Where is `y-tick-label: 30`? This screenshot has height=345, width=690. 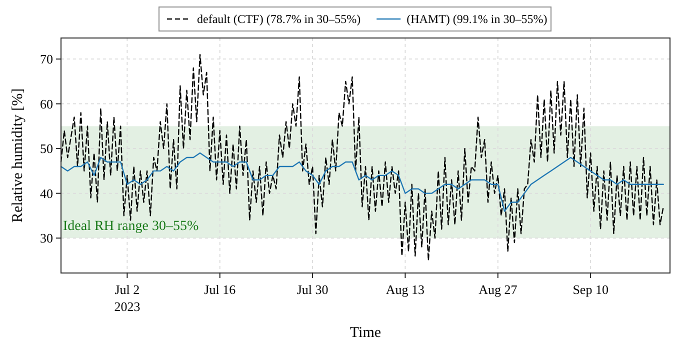
y-tick-label: 30 is located at coordinates (46, 238).